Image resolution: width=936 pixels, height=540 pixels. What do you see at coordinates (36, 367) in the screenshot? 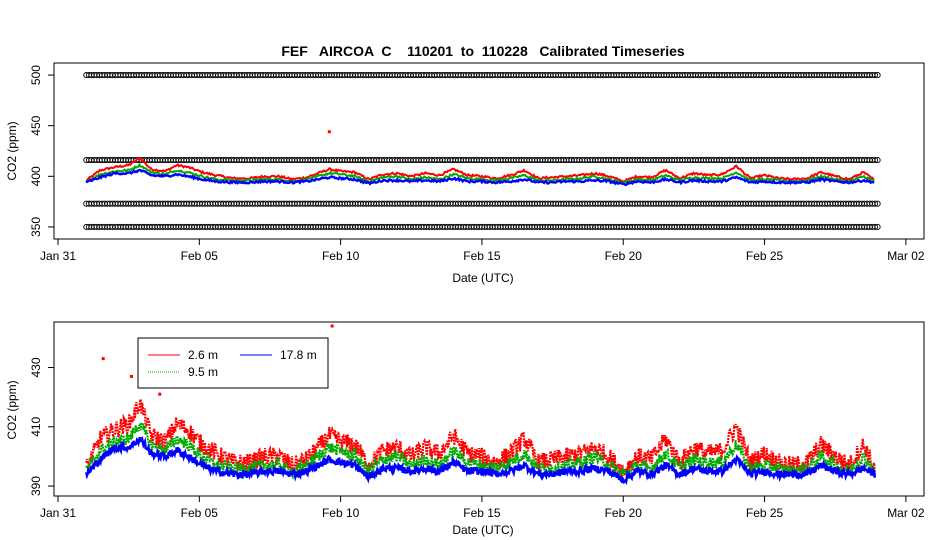
I see `y-tick-label: 430` at bounding box center [36, 367].